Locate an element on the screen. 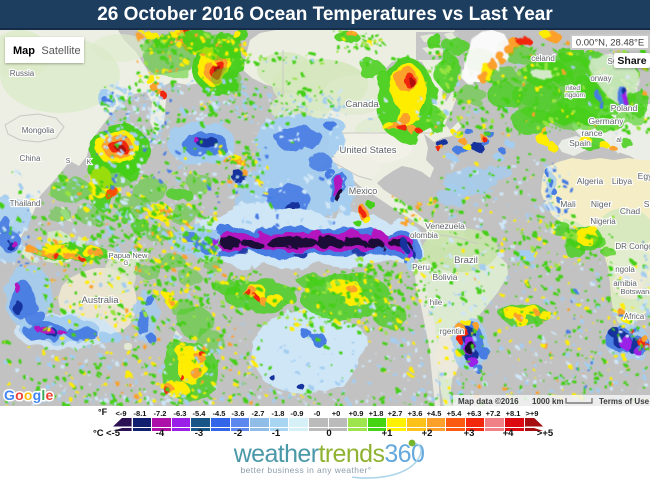 The image size is (650, 482). svg-text: Botswana is located at coordinates (635, 291).